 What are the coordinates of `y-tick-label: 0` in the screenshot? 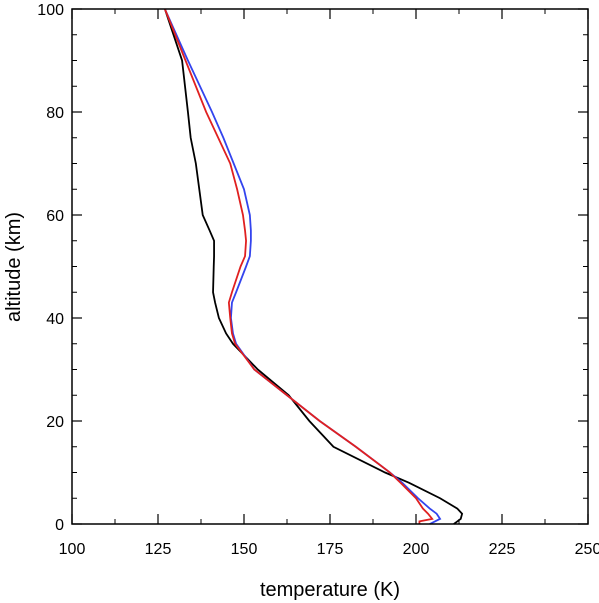 It's located at (59, 525).